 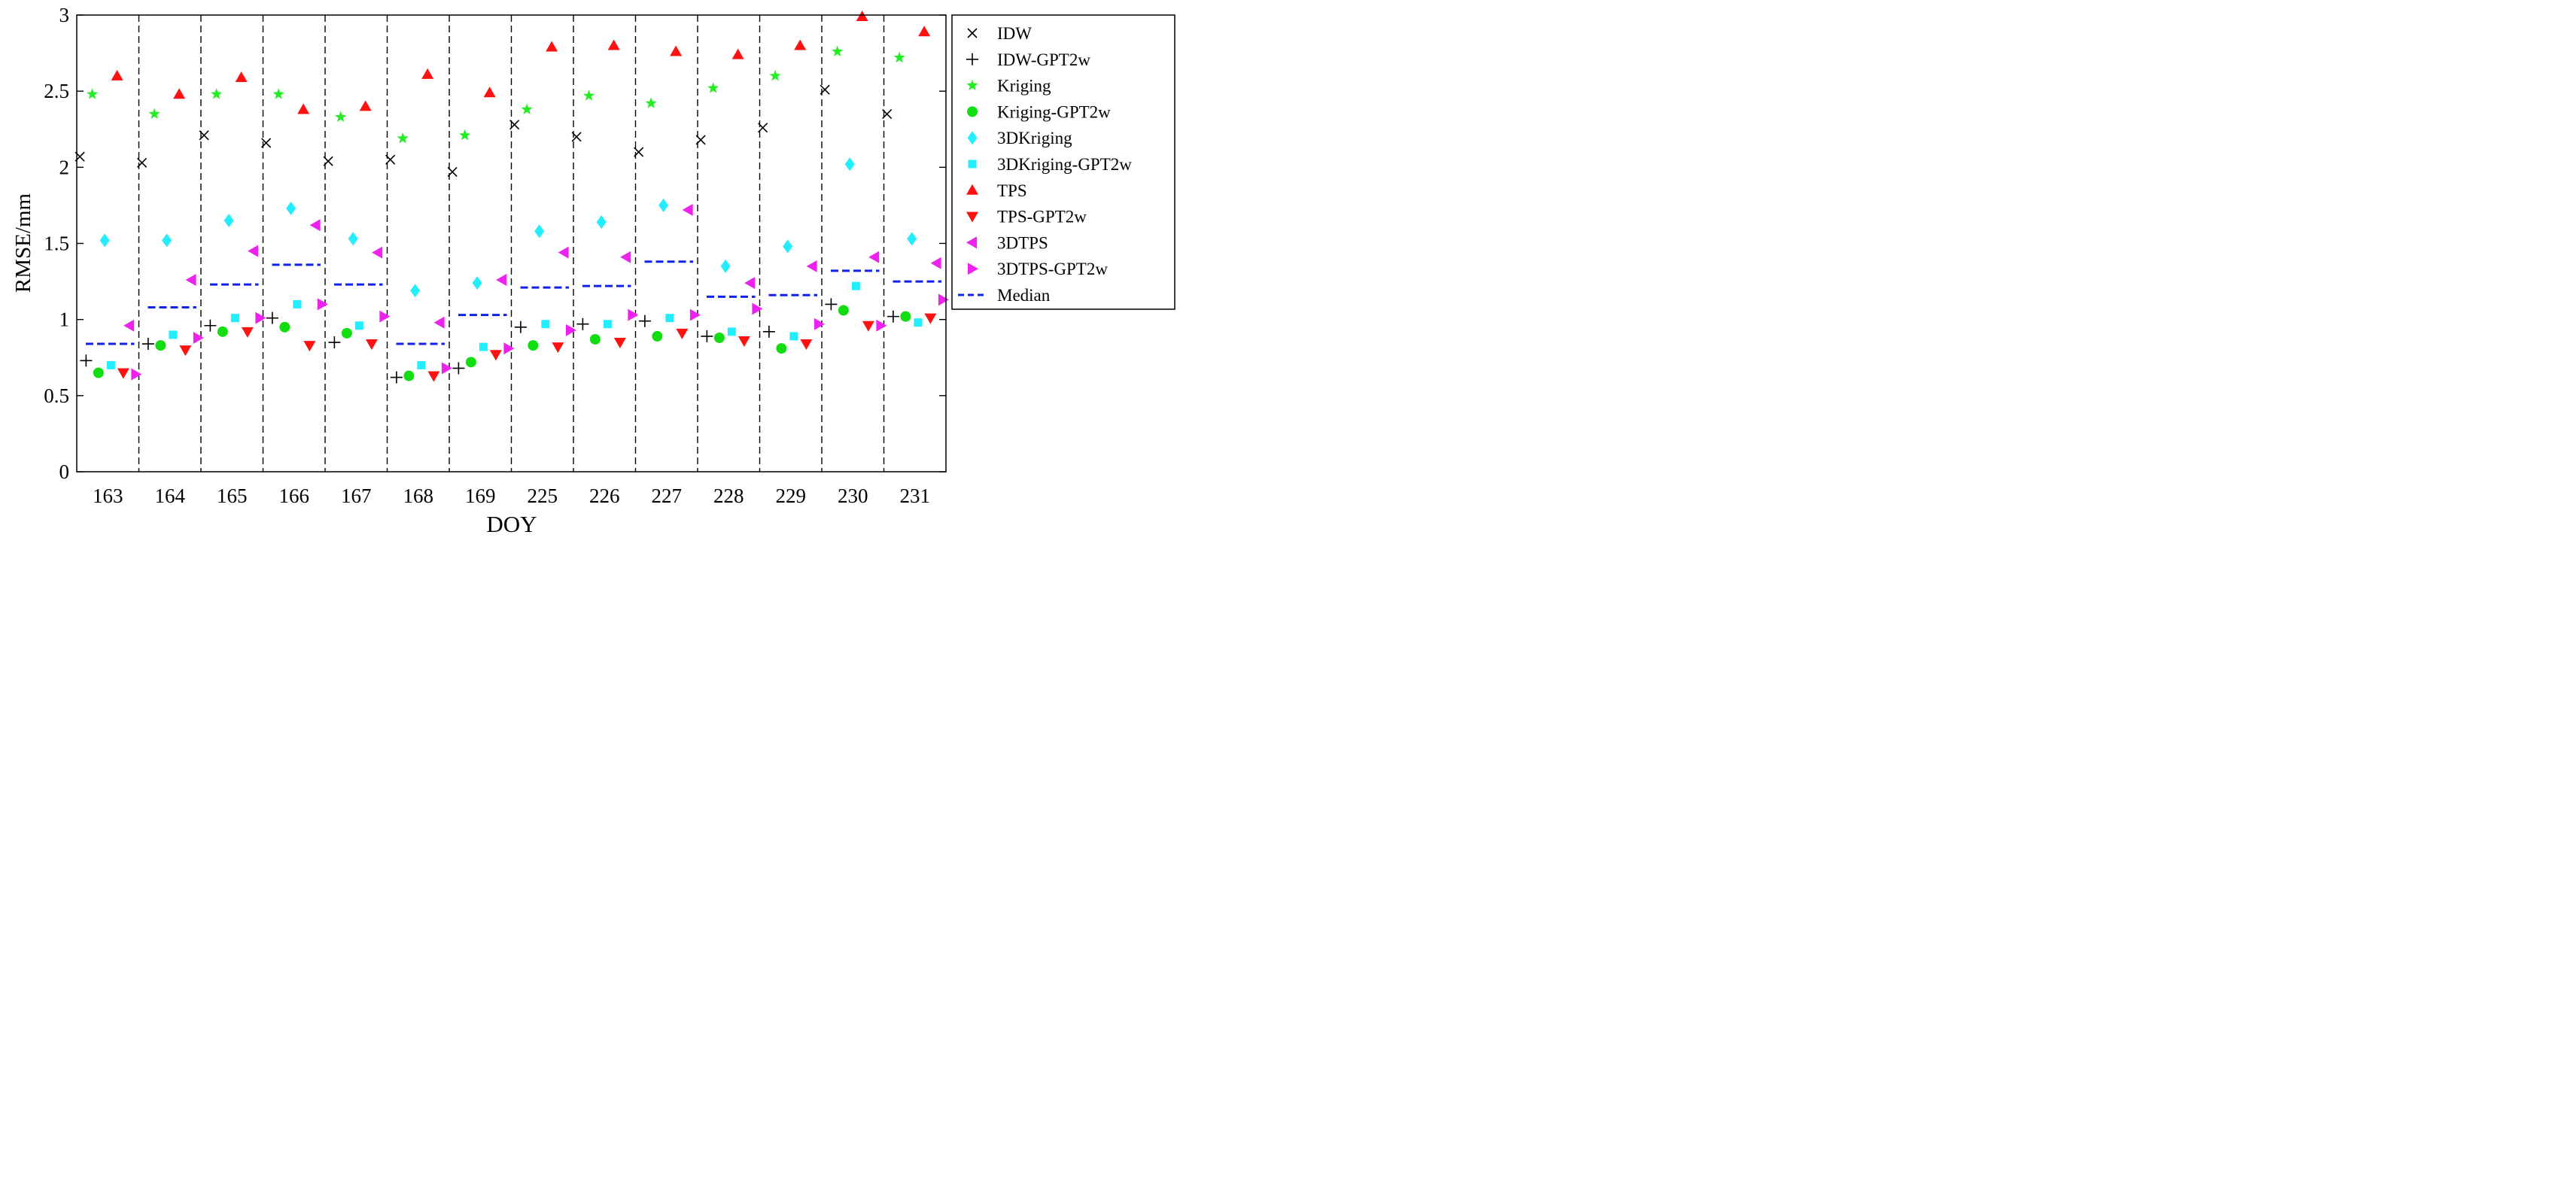 What do you see at coordinates (64, 167) in the screenshot?
I see `y-tick-label: 2` at bounding box center [64, 167].